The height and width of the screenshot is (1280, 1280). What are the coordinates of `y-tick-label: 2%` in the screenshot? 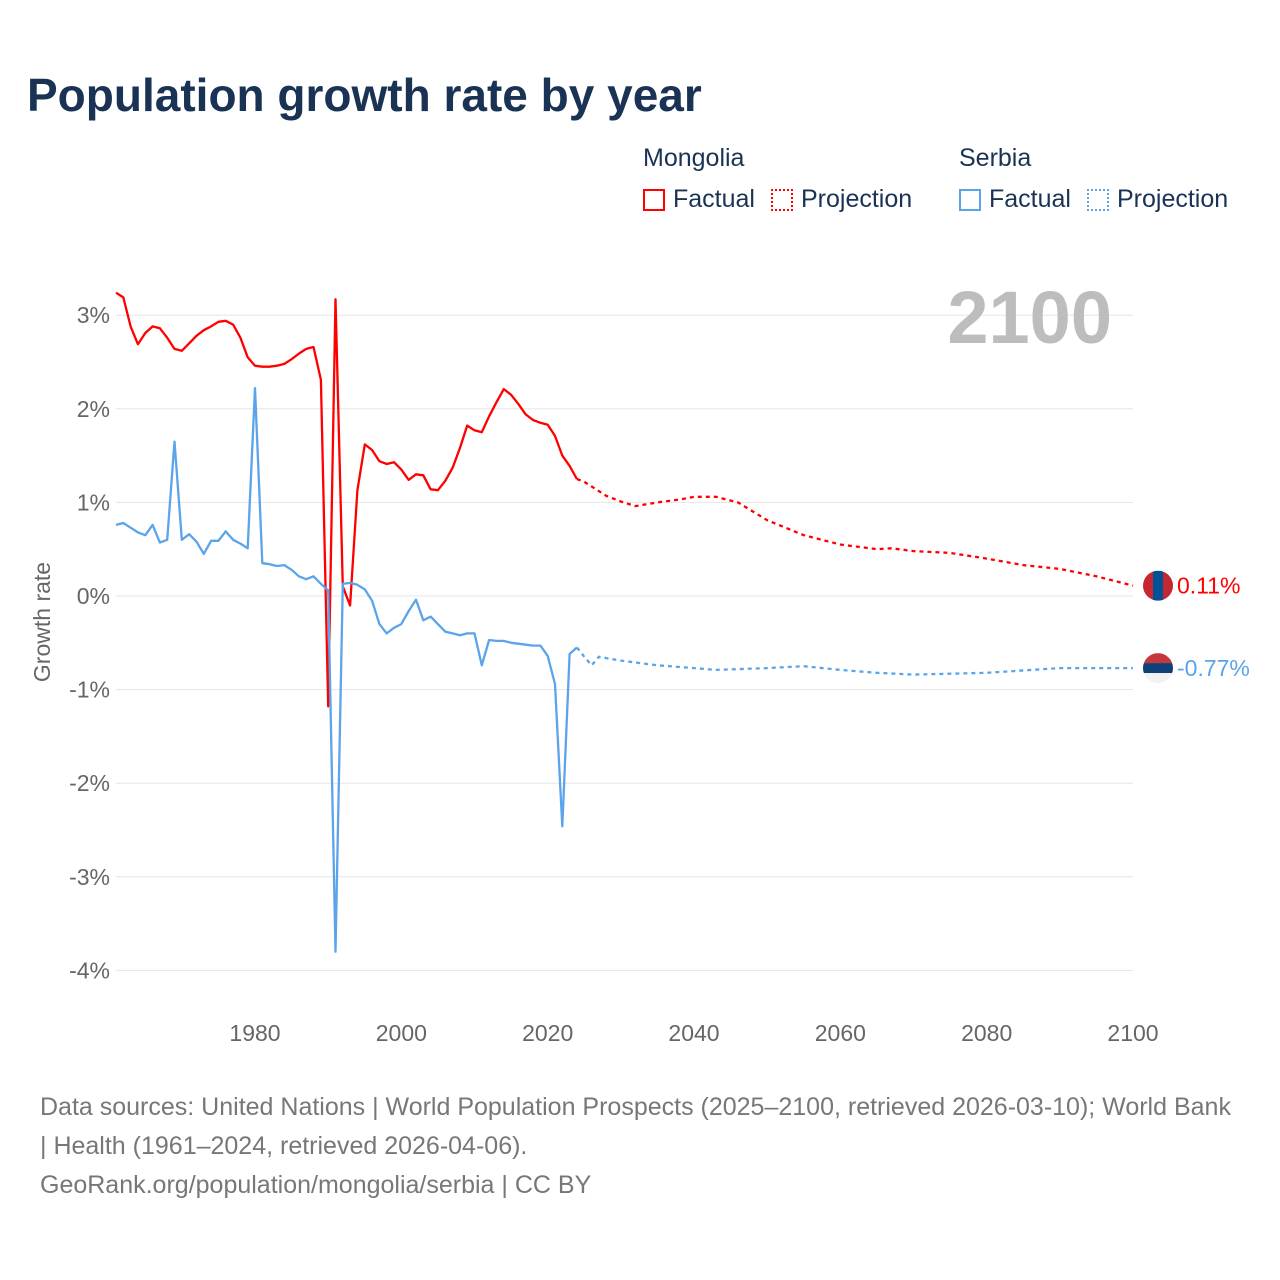 It's located at (93, 409).